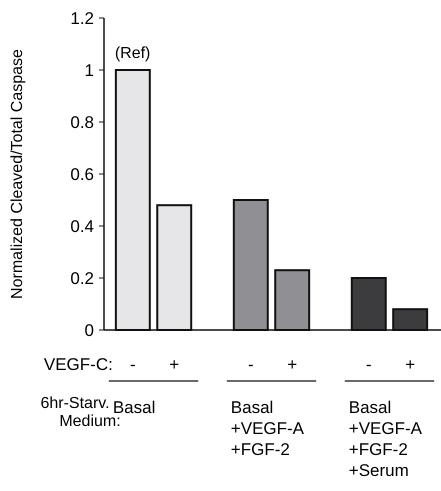 The image size is (441, 491). What do you see at coordinates (82, 278) in the screenshot?
I see `y-tick-label: 0.2` at bounding box center [82, 278].